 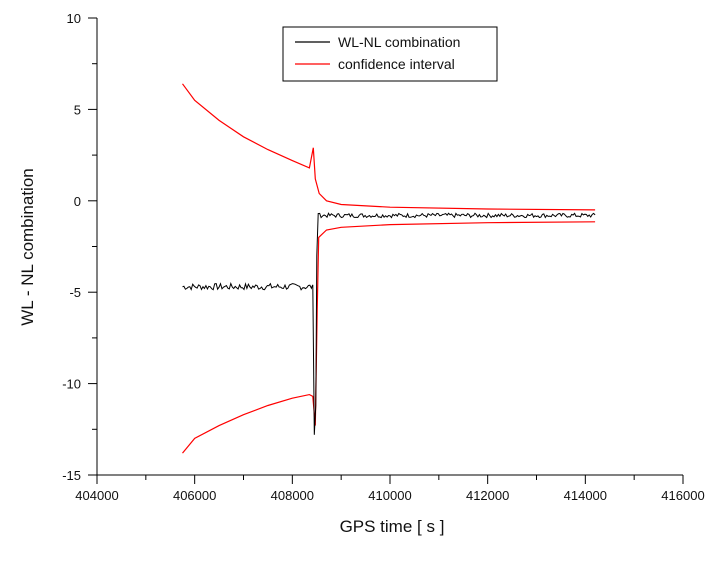 What do you see at coordinates (71, 475) in the screenshot?
I see `y-tick-label: -15` at bounding box center [71, 475].